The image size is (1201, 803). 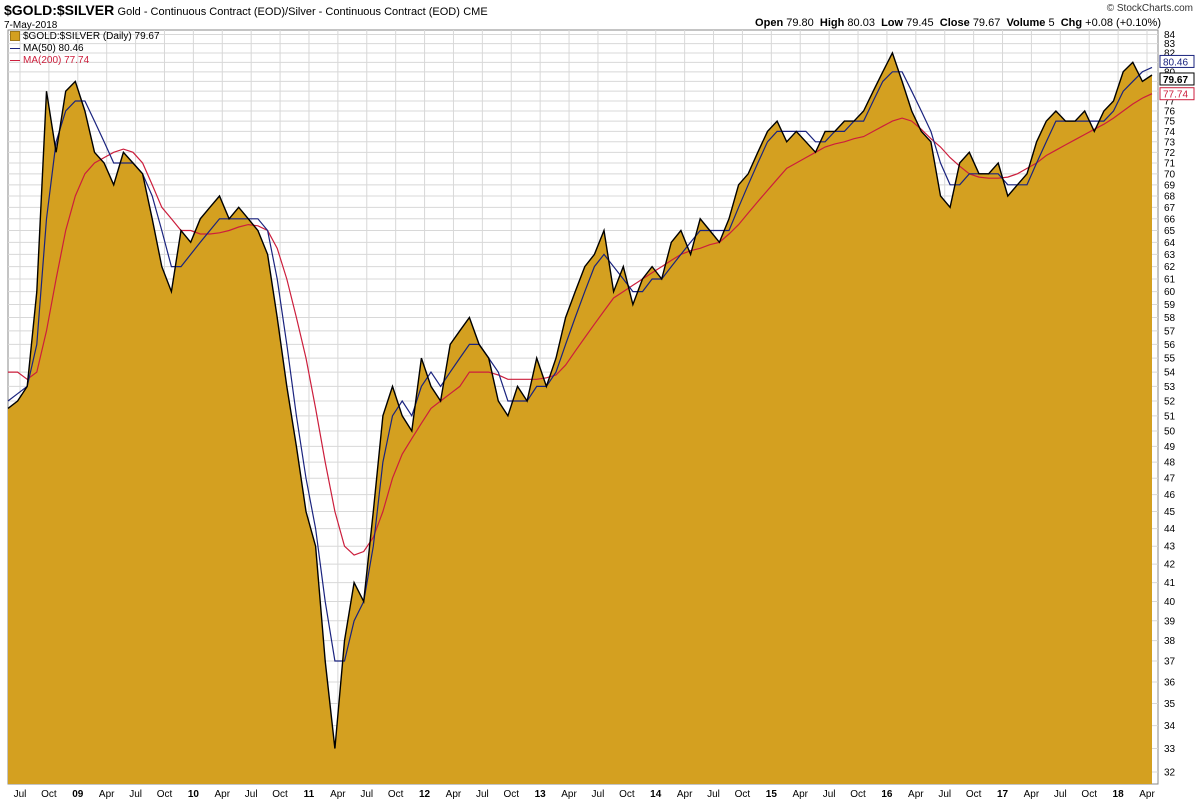 I want to click on x-tick-label: 13, so click(x=541, y=794).